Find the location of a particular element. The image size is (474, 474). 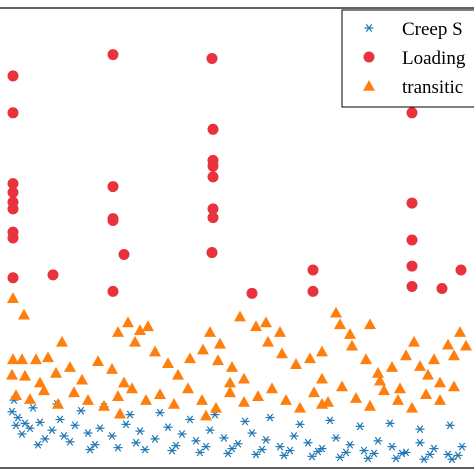

legend-marker is located at coordinates (369, 85).